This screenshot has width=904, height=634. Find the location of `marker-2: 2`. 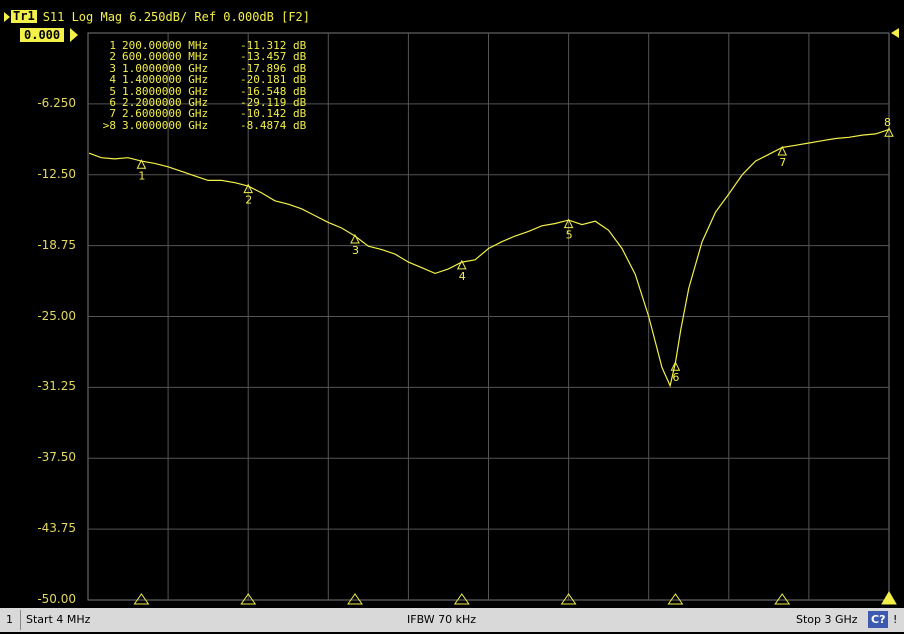

marker-2: 2 is located at coordinates (248, 195).